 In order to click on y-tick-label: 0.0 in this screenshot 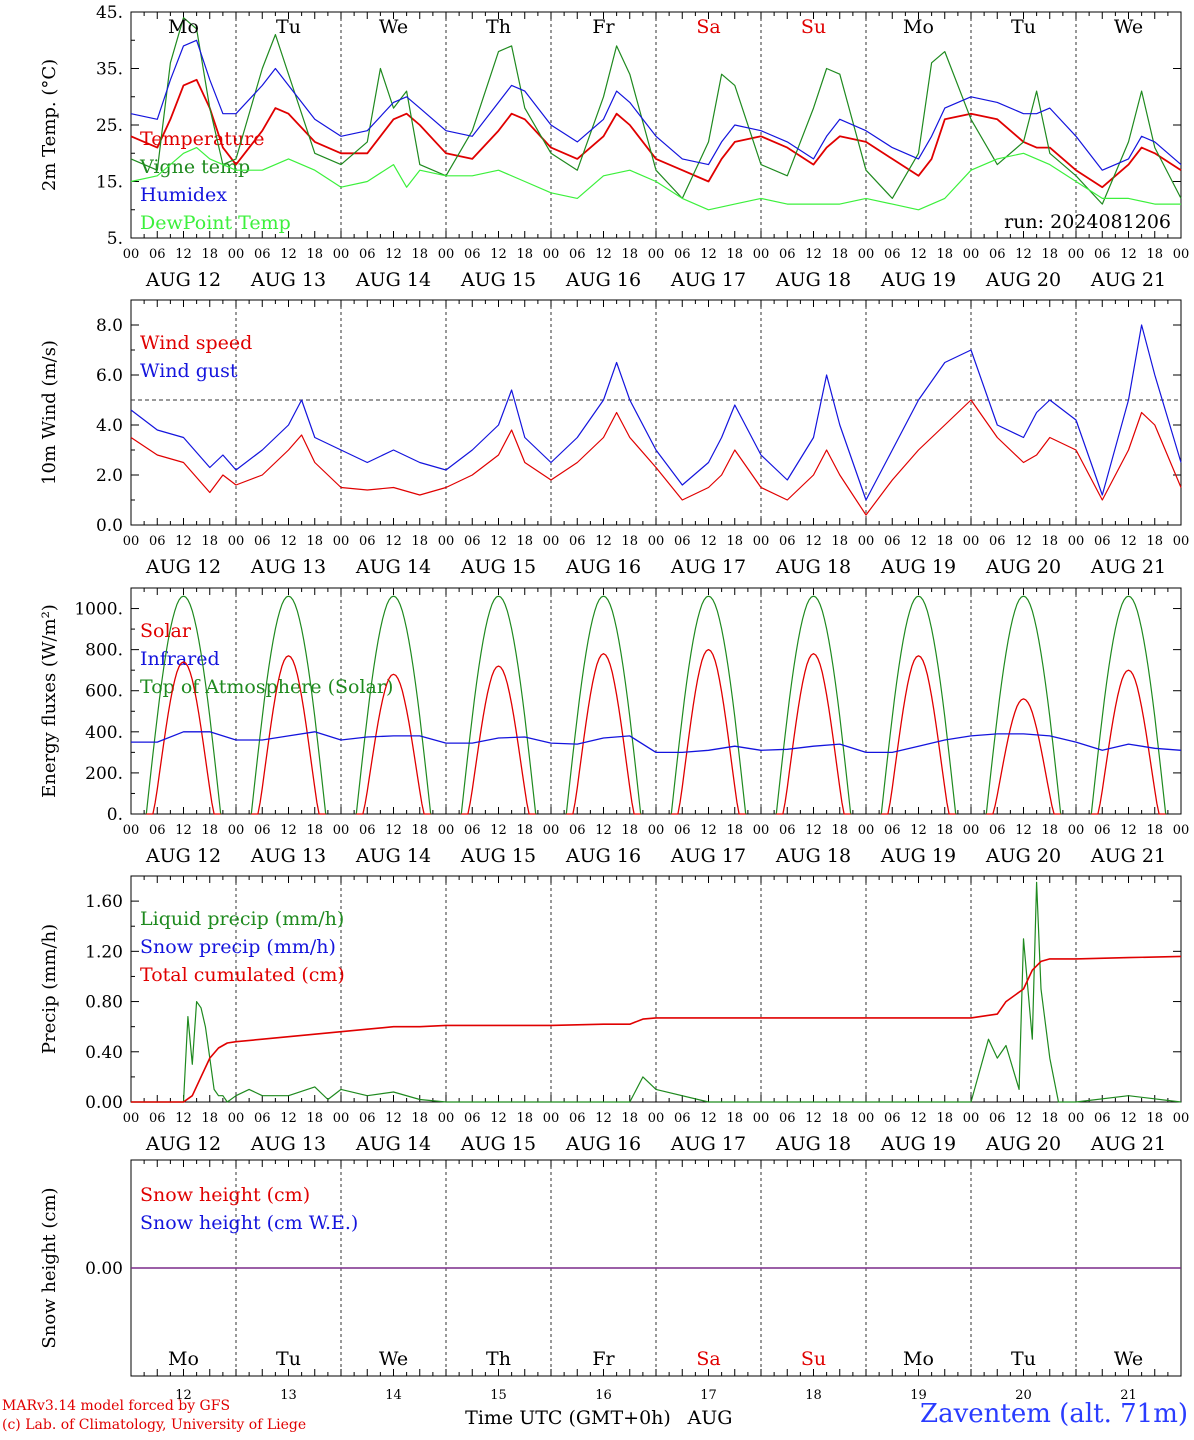, I will do `click(109, 526)`.